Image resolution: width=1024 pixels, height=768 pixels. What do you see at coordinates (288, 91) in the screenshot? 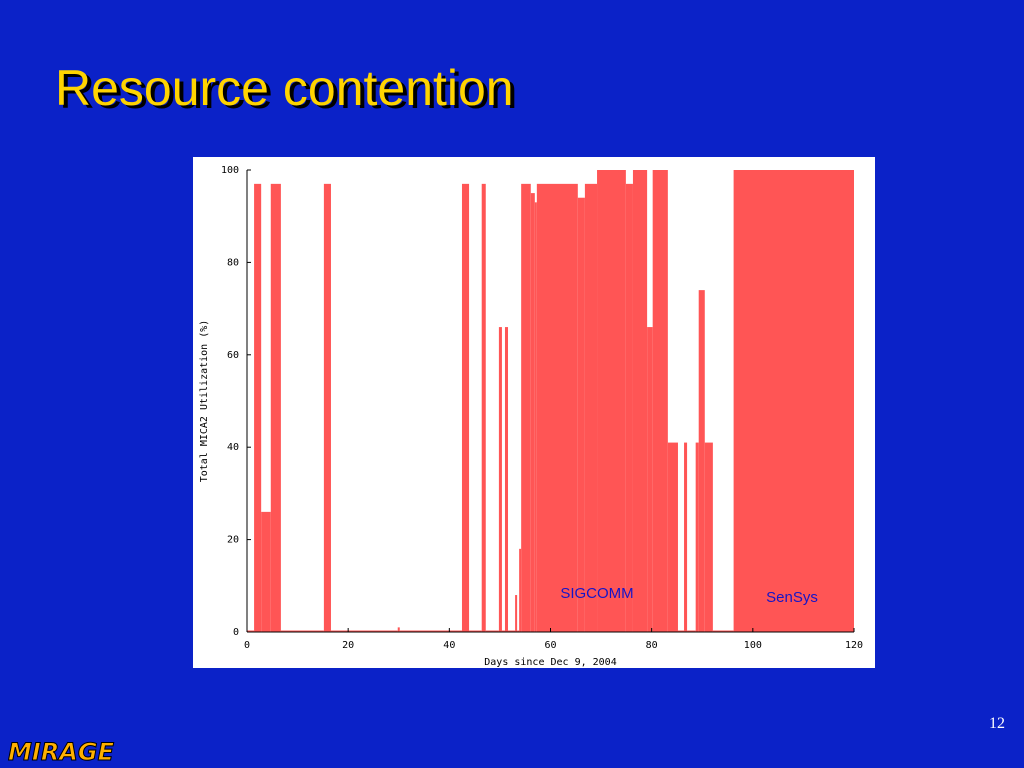
I see `title-shadow: Resource contention` at bounding box center [288, 91].